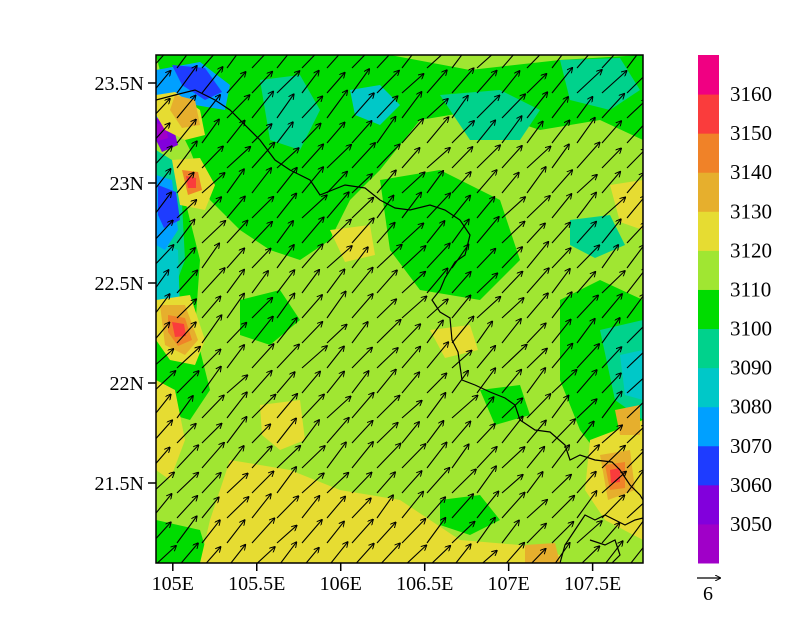  What do you see at coordinates (386, 579) in the screenshot?
I see `longitude-axis: 105E 105.5E 106E 106.5E 107E 107.5E` at bounding box center [386, 579].